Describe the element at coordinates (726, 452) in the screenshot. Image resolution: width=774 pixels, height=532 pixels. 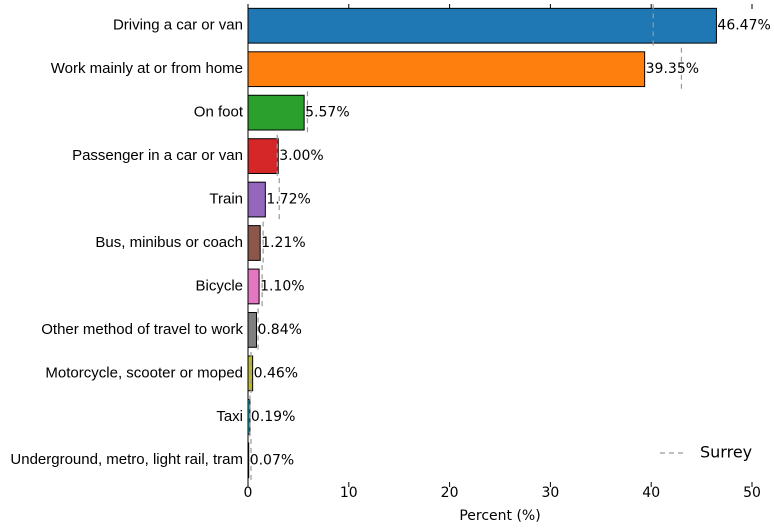
I see `legend-label: Surrey` at that location.